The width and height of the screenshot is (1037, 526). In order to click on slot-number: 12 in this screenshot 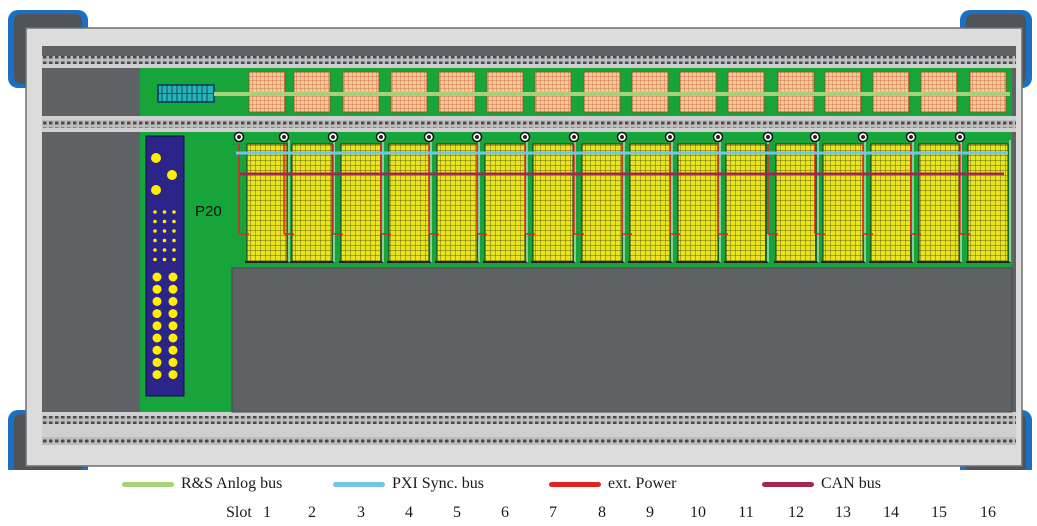, I will do `click(796, 512)`.